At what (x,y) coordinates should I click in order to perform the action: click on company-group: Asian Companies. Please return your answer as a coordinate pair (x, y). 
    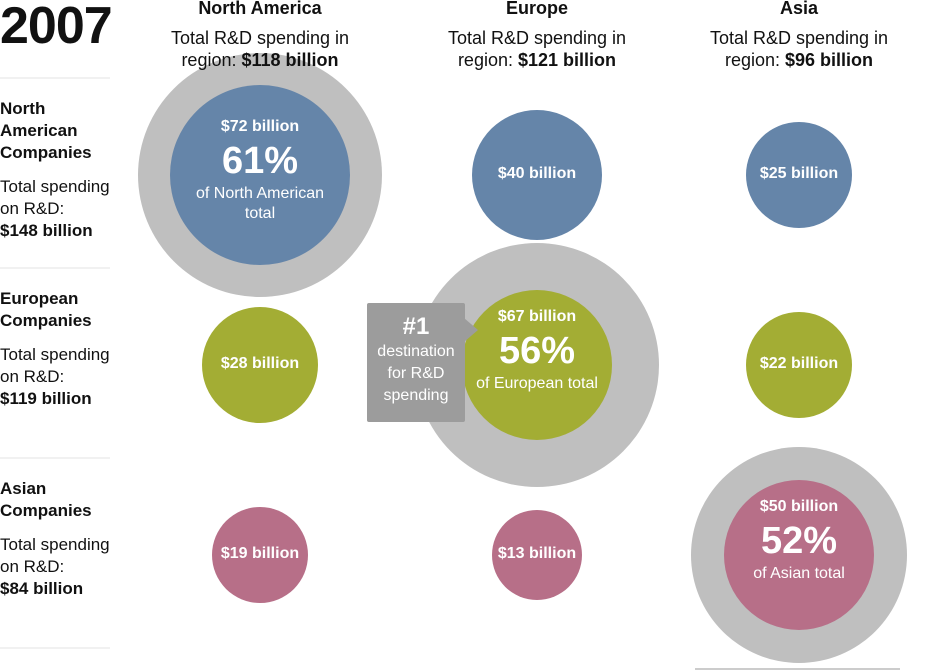
    Looking at the image, I should click on (46, 499).